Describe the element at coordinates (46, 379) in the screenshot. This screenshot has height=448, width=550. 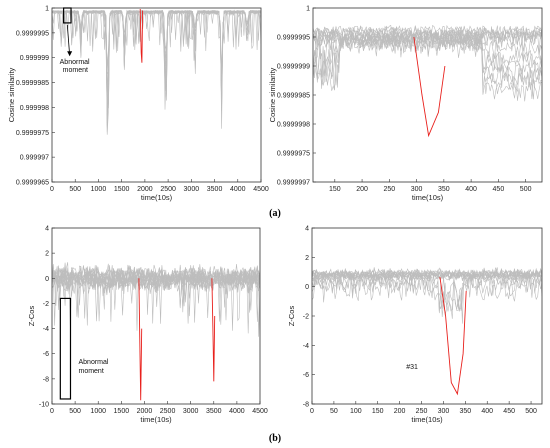
I see `y-tick-label: -8` at that location.